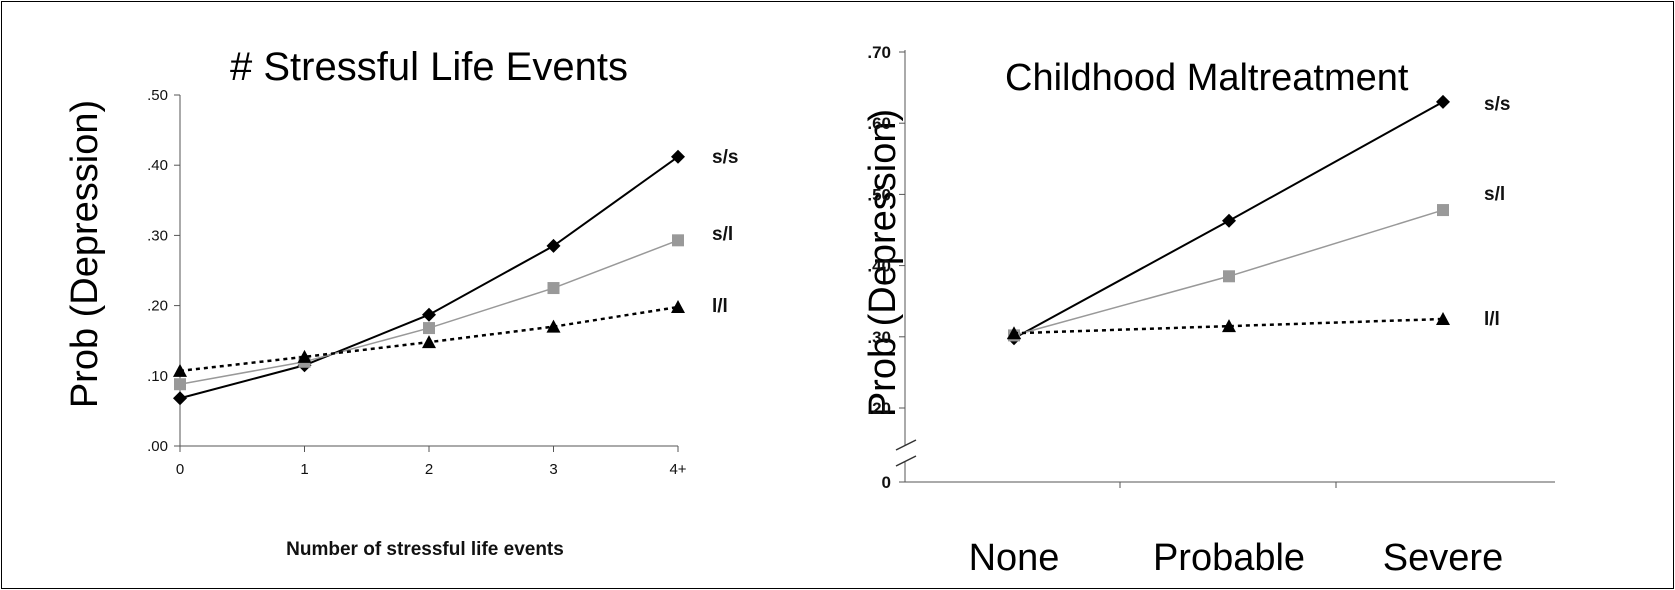  Describe the element at coordinates (304, 469) in the screenshot. I see `left-x-tick-label: 1` at that location.